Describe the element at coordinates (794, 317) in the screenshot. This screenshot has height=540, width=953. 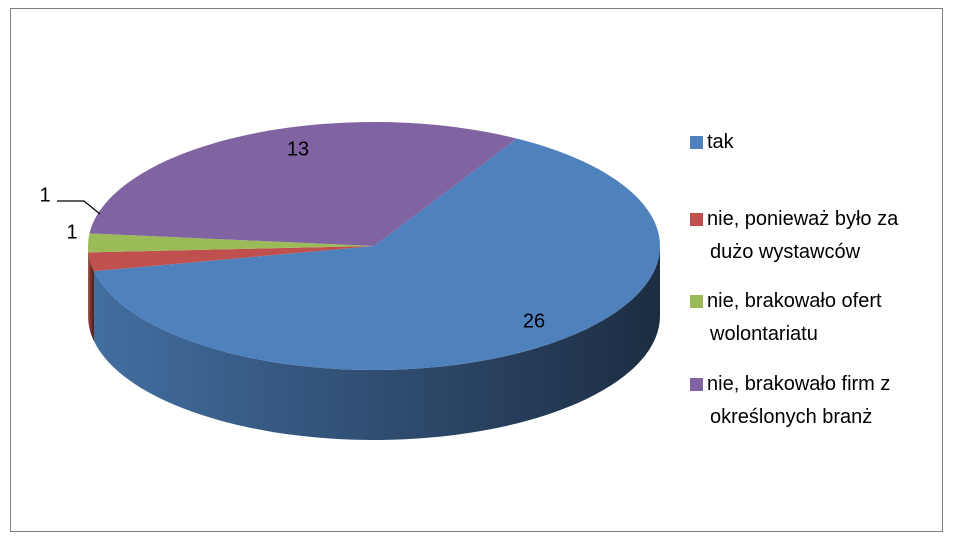
I see `legend-label: nie, brakowało ofert wolontariatu` at that location.